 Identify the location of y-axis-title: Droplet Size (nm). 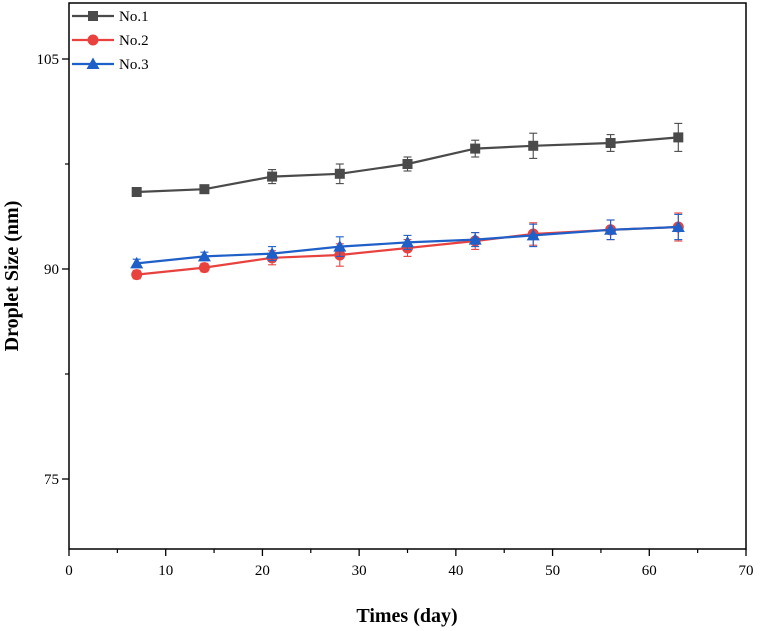
(12, 276).